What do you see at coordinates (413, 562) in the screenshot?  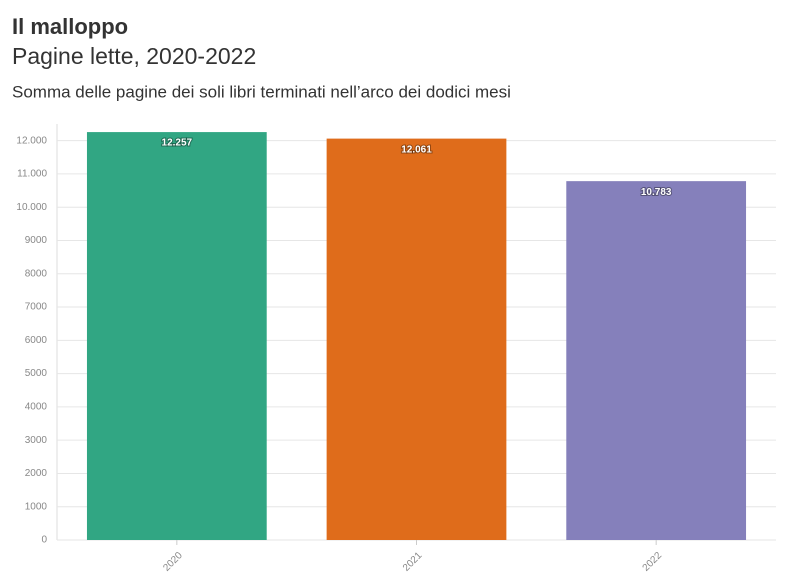 I see `x-tick-label: 2021` at bounding box center [413, 562].